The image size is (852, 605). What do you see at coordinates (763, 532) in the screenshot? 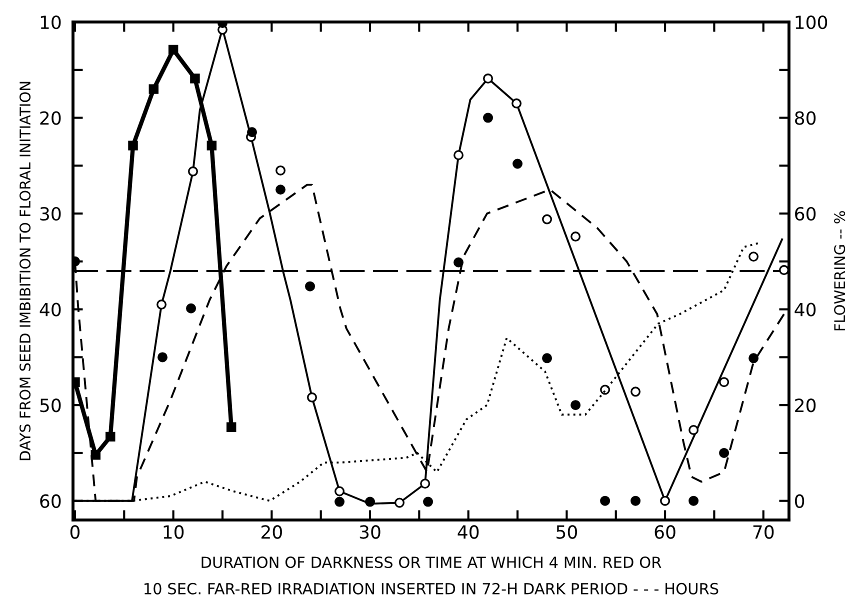
I see `x-tick-label: 70` at bounding box center [763, 532].